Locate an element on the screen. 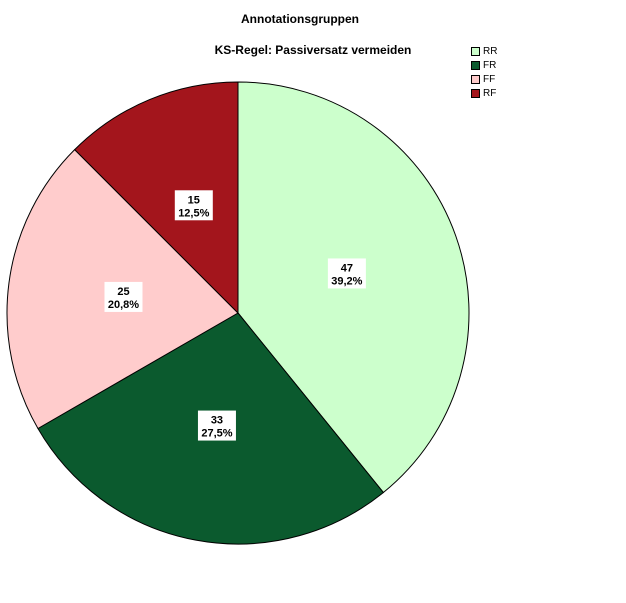  legend-item-rr: RR is located at coordinates (484, 51).